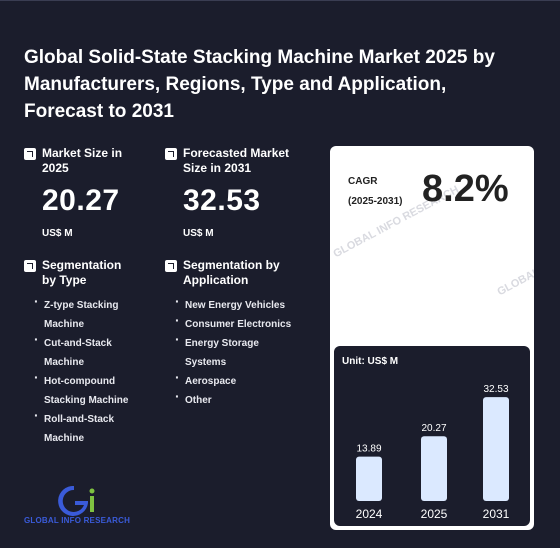 This screenshot has width=560, height=548. Describe the element at coordinates (84, 351) in the screenshot. I see `list-item: Cut-and-Stack Machine` at that location.